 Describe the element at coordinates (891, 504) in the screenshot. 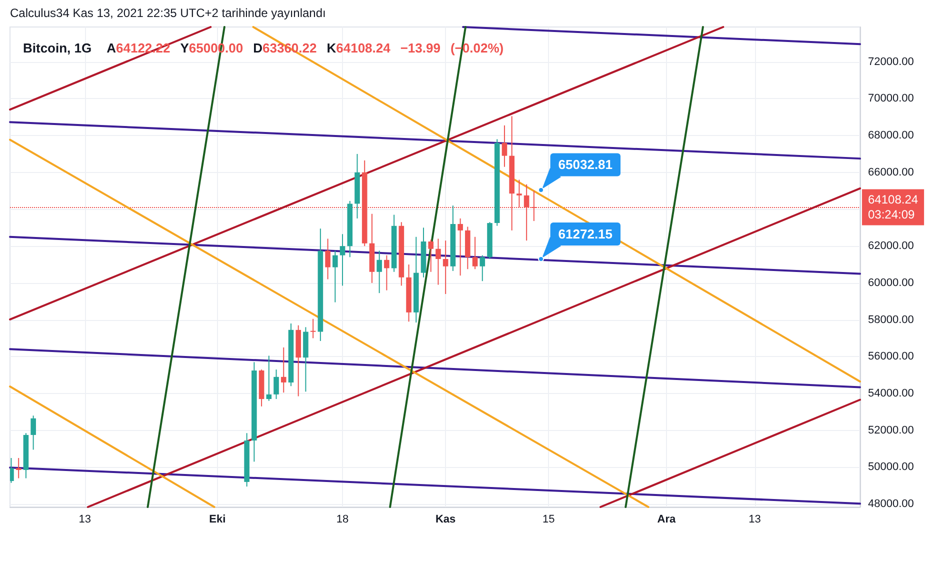

I see `y-tick-label: 48000.00` at that location.